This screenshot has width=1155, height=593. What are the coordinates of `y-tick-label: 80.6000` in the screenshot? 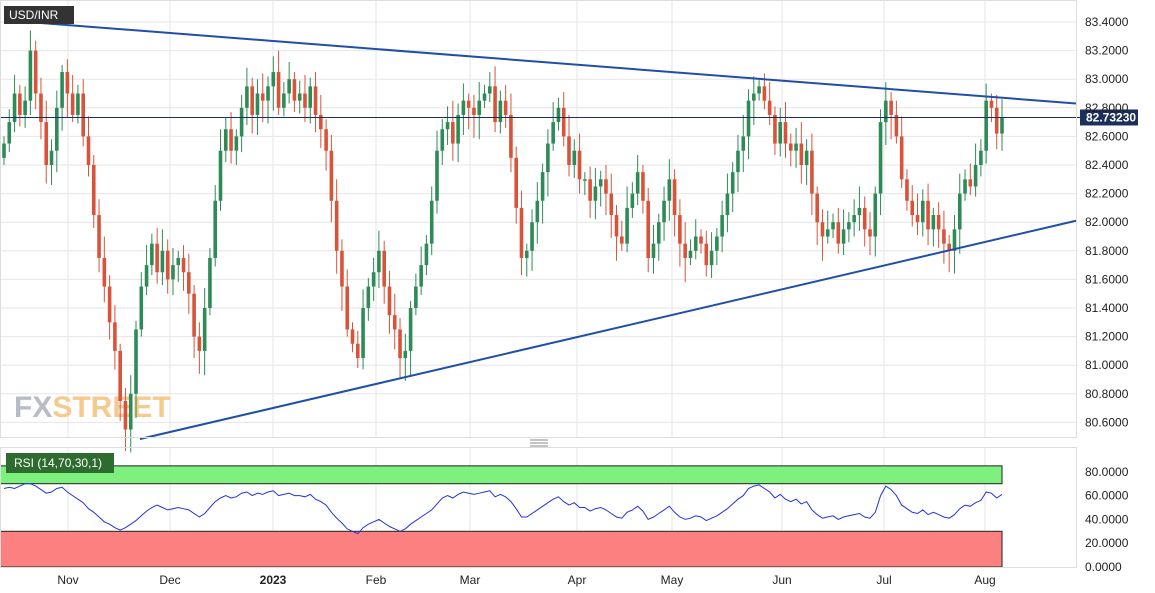 It's located at (1107, 422).